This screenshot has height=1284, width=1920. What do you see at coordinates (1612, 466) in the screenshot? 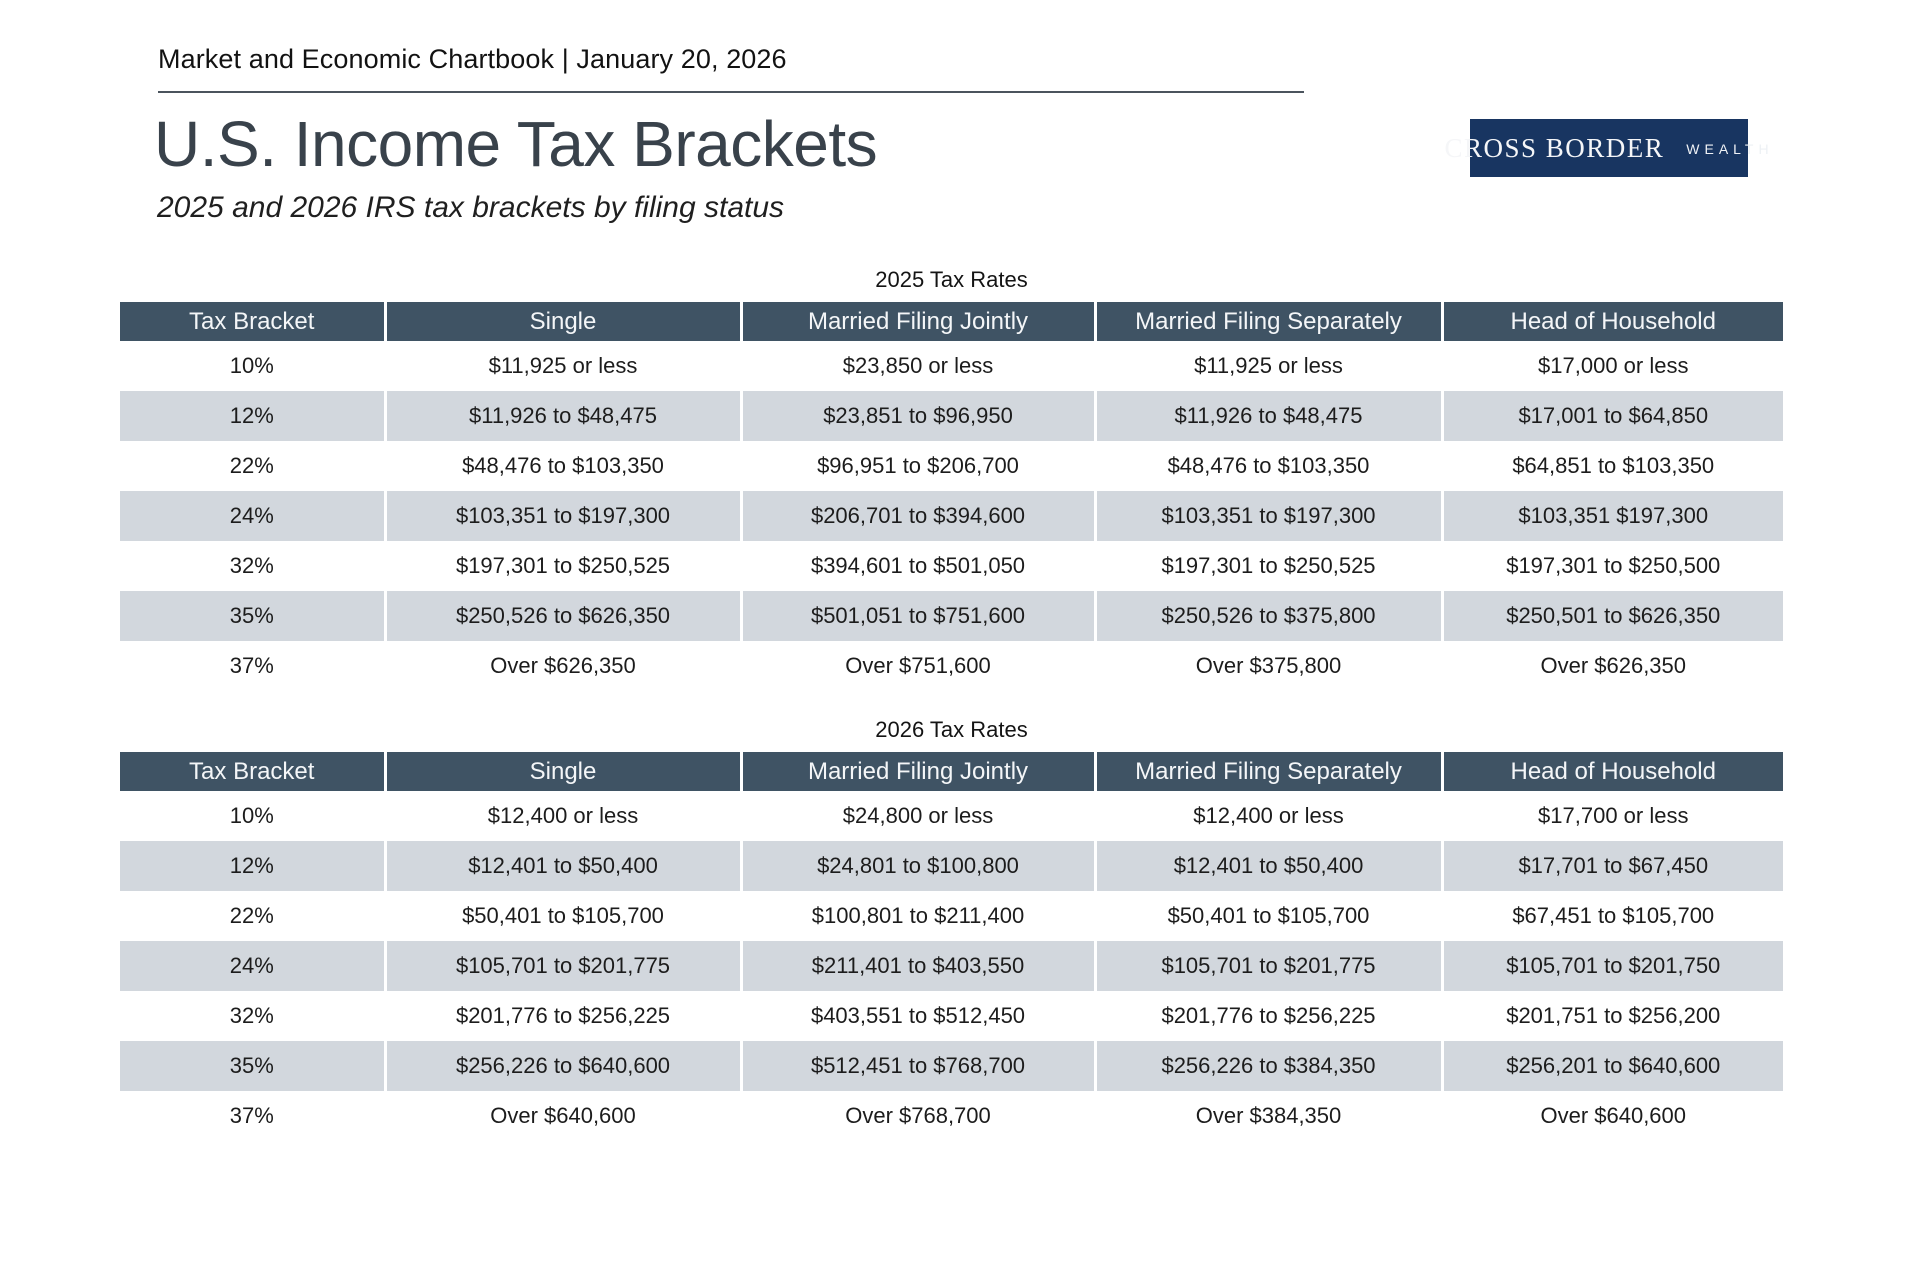
I see `income-range-cell: $64,851 to $103,350` at bounding box center [1612, 466].